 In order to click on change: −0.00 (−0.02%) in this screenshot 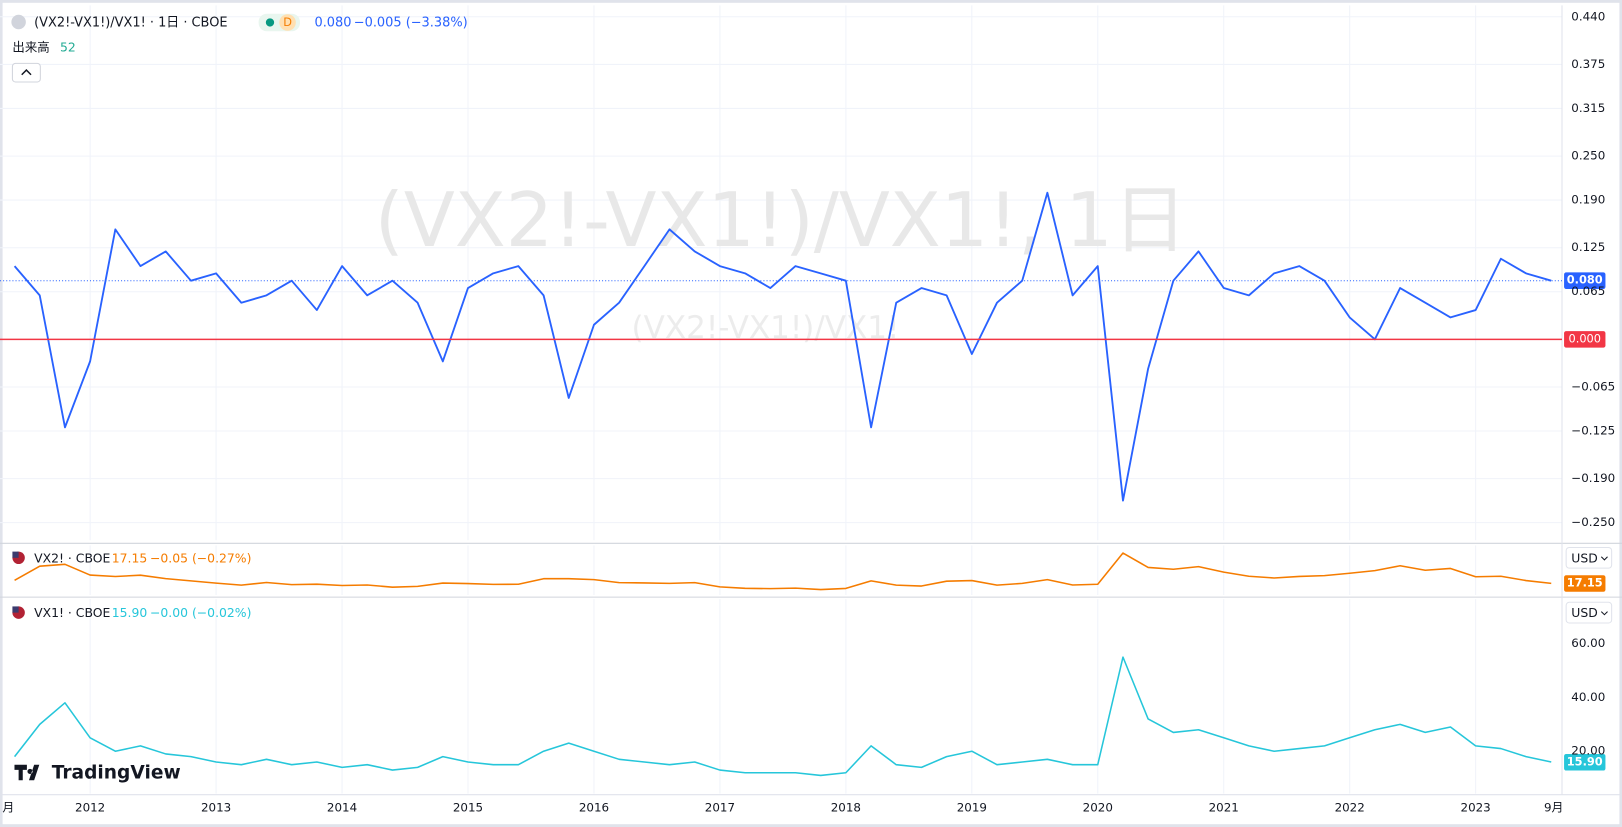, I will do `click(200, 612)`.